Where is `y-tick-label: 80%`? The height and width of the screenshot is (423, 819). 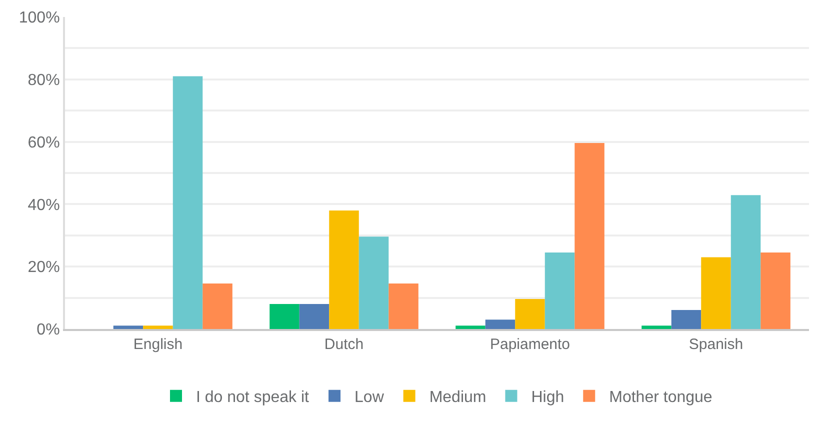
y-tick-label: 80% is located at coordinates (44, 80).